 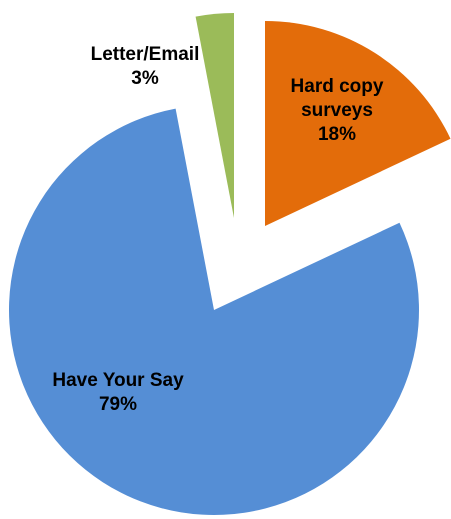 I want to click on pie-label-line-hard-copy-surveys: surveys, so click(x=337, y=110).